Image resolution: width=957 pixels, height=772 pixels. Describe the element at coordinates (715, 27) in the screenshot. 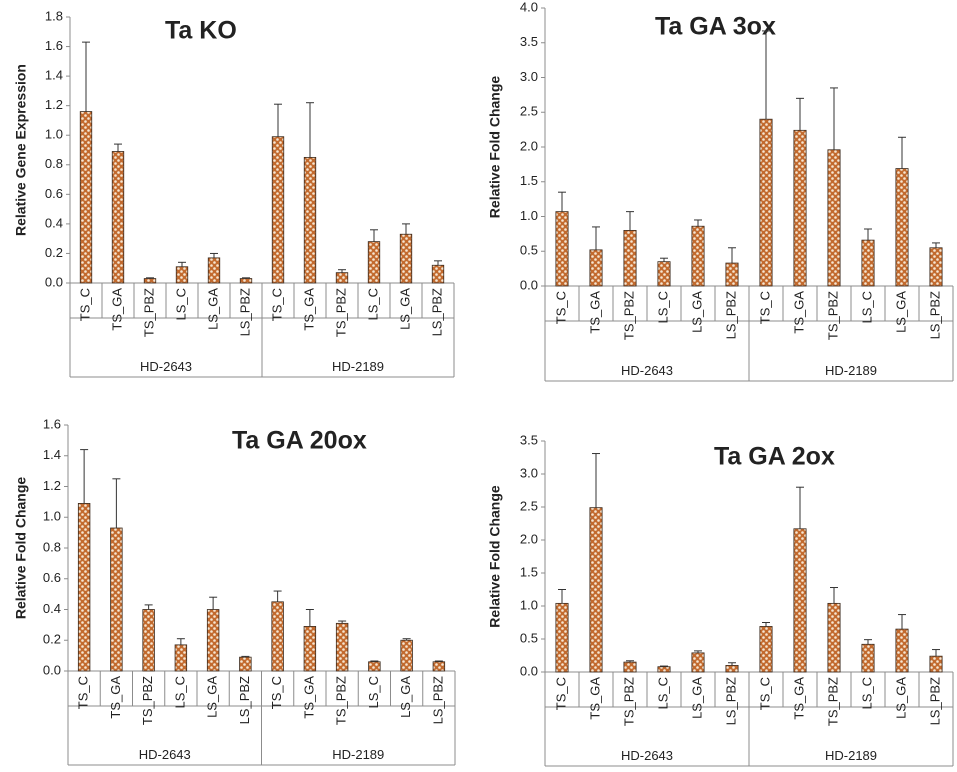

I see `chart-title: Ta GA 3ox` at that location.